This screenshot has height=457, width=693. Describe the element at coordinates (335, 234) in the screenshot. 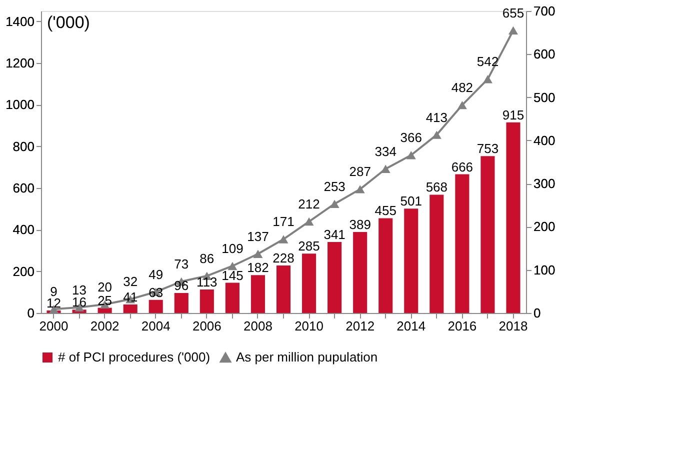

I see `data-label: 341` at that location.